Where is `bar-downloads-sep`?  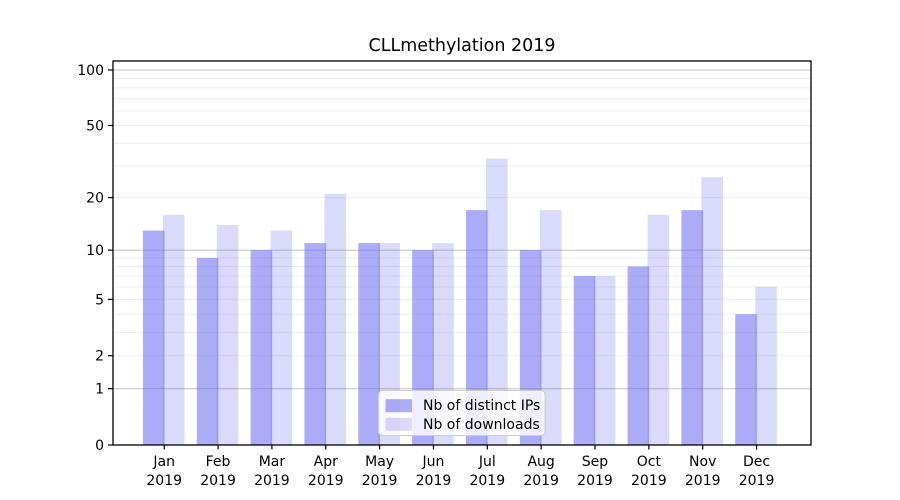 bar-downloads-sep is located at coordinates (604, 360).